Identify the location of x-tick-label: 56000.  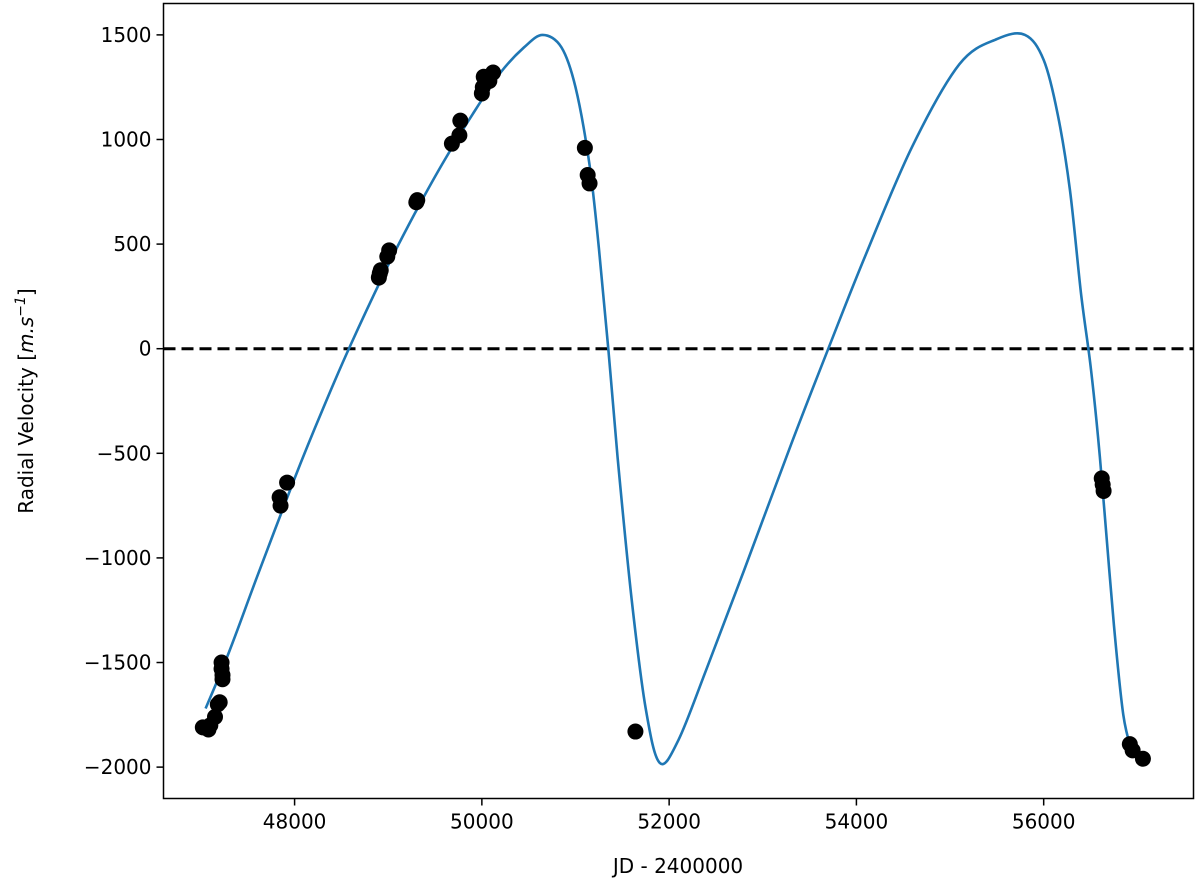
(1044, 822).